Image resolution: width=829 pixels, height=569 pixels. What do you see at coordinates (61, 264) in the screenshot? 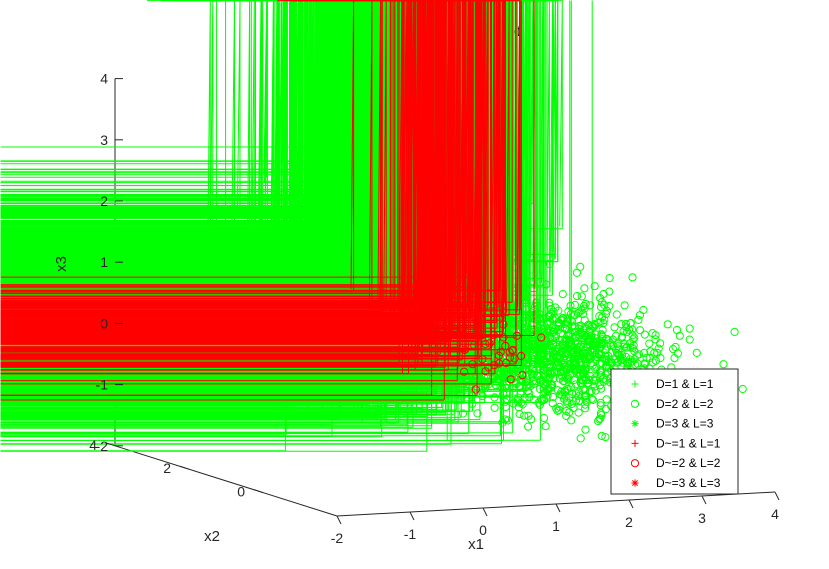
I see `z-axis-label: x3` at bounding box center [61, 264].